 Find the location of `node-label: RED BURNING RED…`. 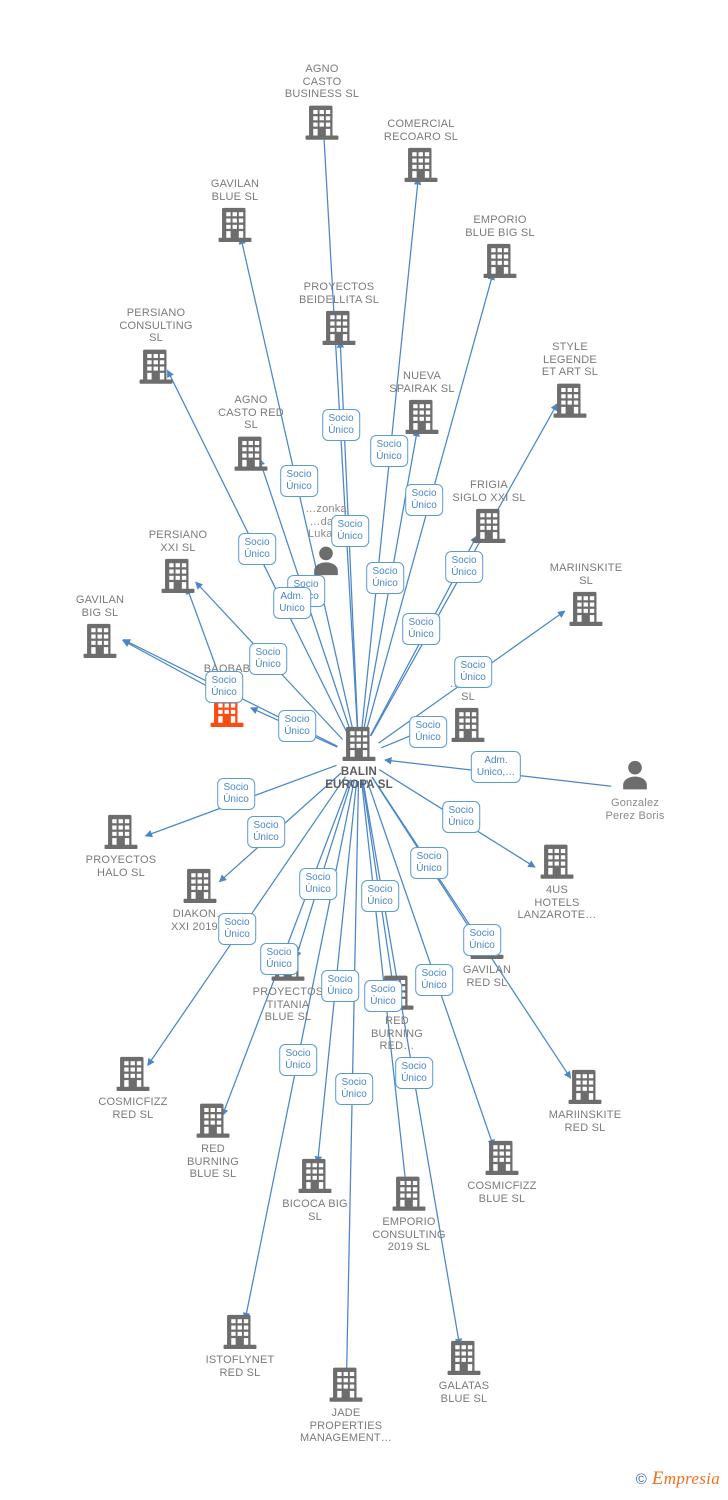

node-label: RED BURNING RED… is located at coordinates (397, 1033).